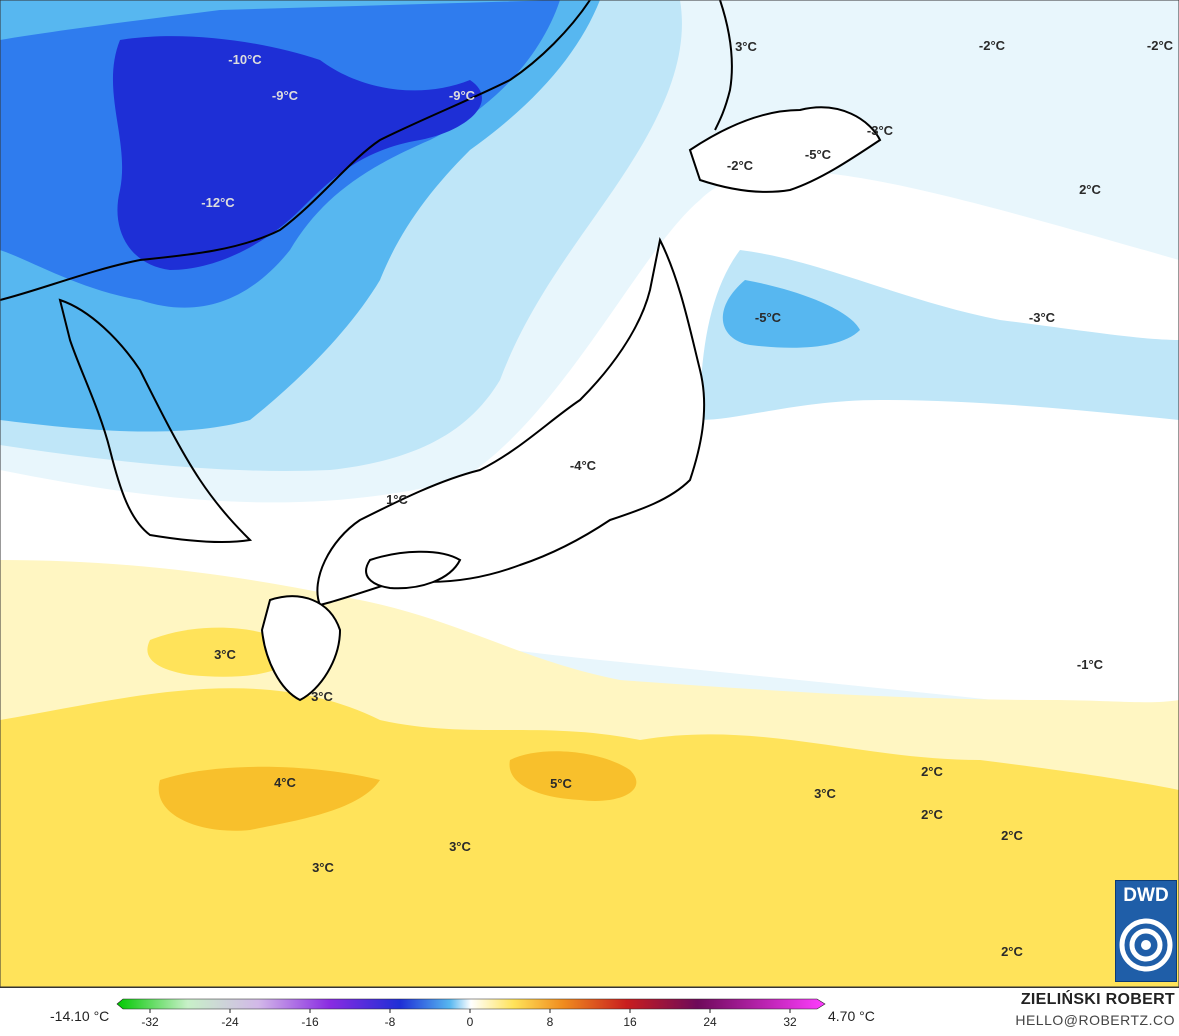 This screenshot has height=1036, width=1179. What do you see at coordinates (413, 570) in the screenshot?
I see `japan-shikoku` at bounding box center [413, 570].